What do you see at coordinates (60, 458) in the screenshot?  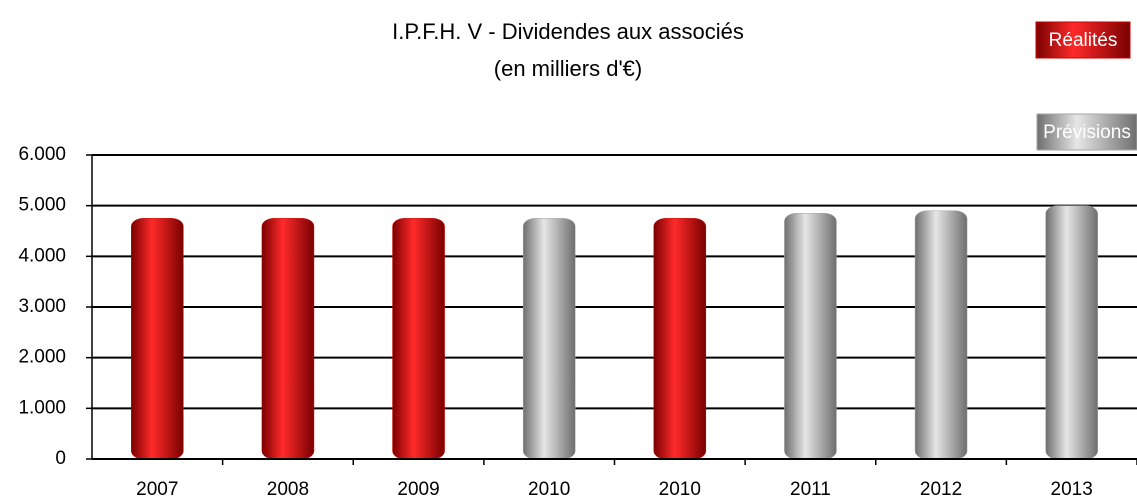 I see `y-tick-label: 0` at bounding box center [60, 458].